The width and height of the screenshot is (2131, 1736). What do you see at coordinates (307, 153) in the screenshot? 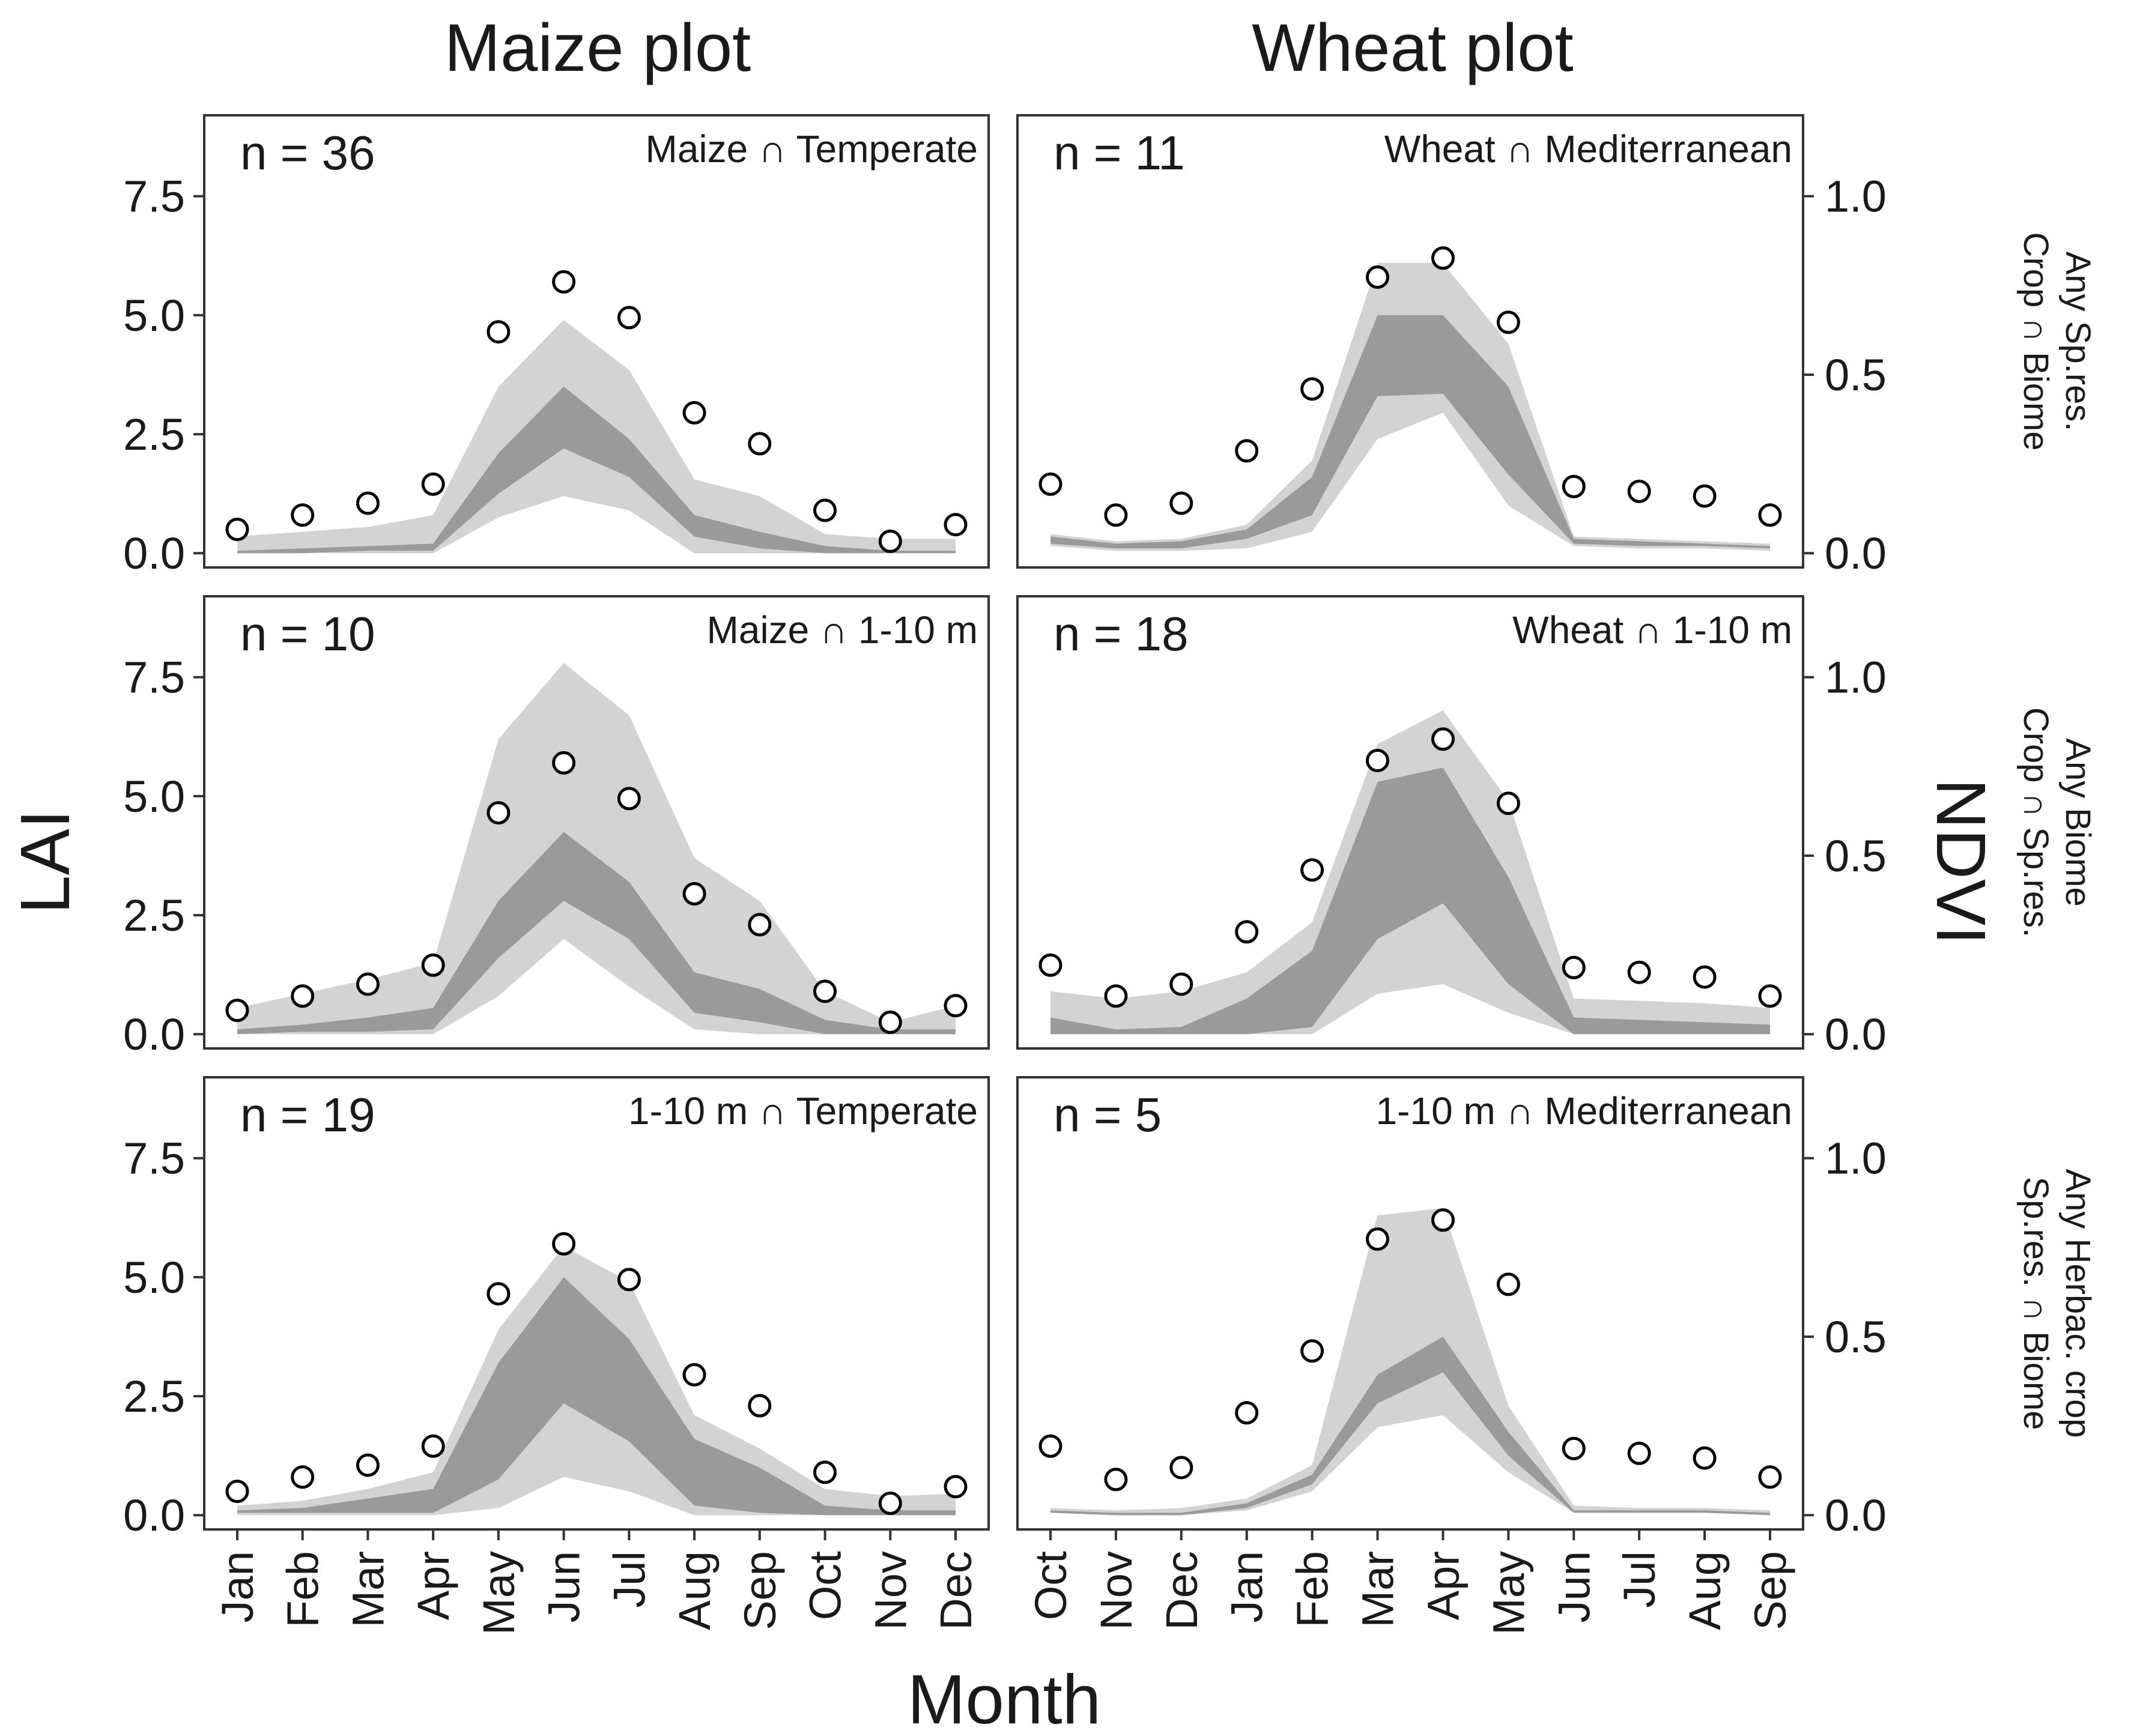
I see `sample-size-label: n = 36` at bounding box center [307, 153].